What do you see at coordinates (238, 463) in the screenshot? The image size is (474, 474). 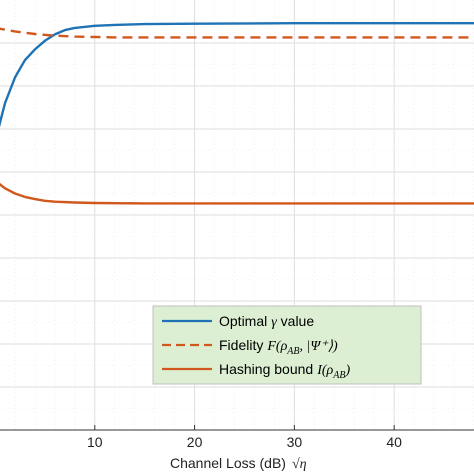 I see `x-axis-title: Channel Loss (dB) √η` at bounding box center [238, 463].